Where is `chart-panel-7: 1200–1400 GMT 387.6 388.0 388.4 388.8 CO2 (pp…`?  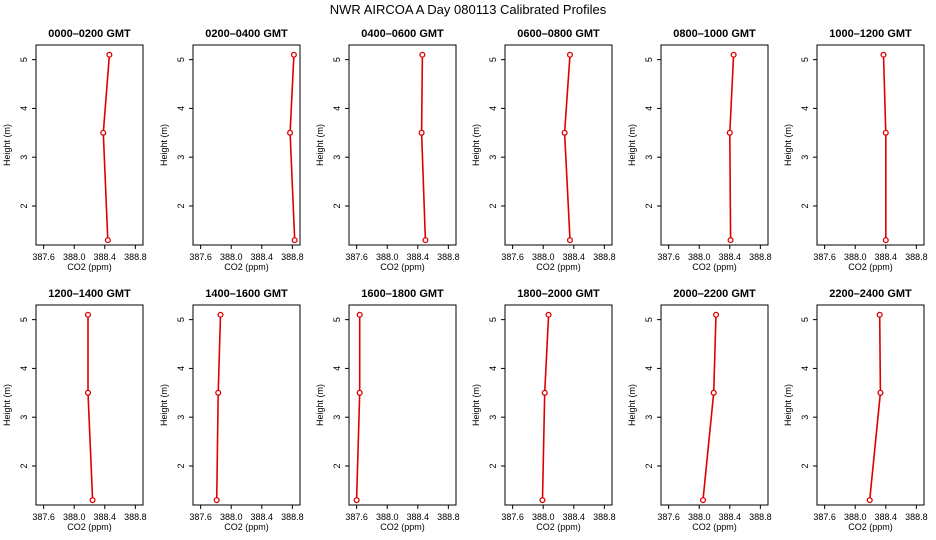
chart-panel-7: 1200–1400 GMT 387.6 388.0 388.4 388.8 CO2 (pp… is located at coordinates (74, 410).